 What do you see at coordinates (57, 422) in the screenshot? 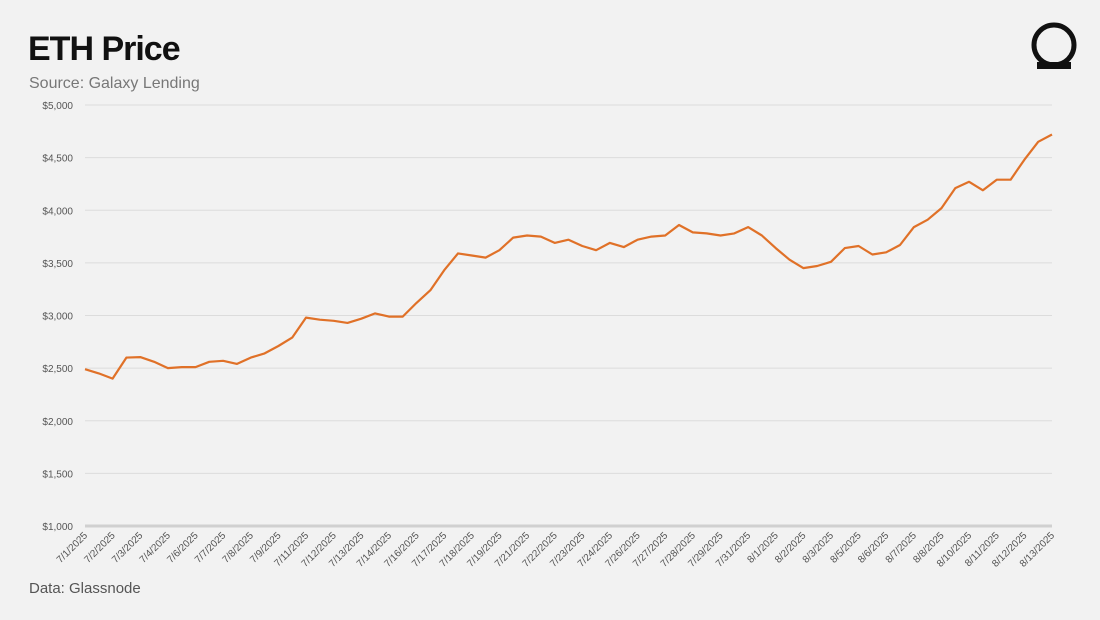
I see `y-tick-label: $2,000` at bounding box center [57, 422].